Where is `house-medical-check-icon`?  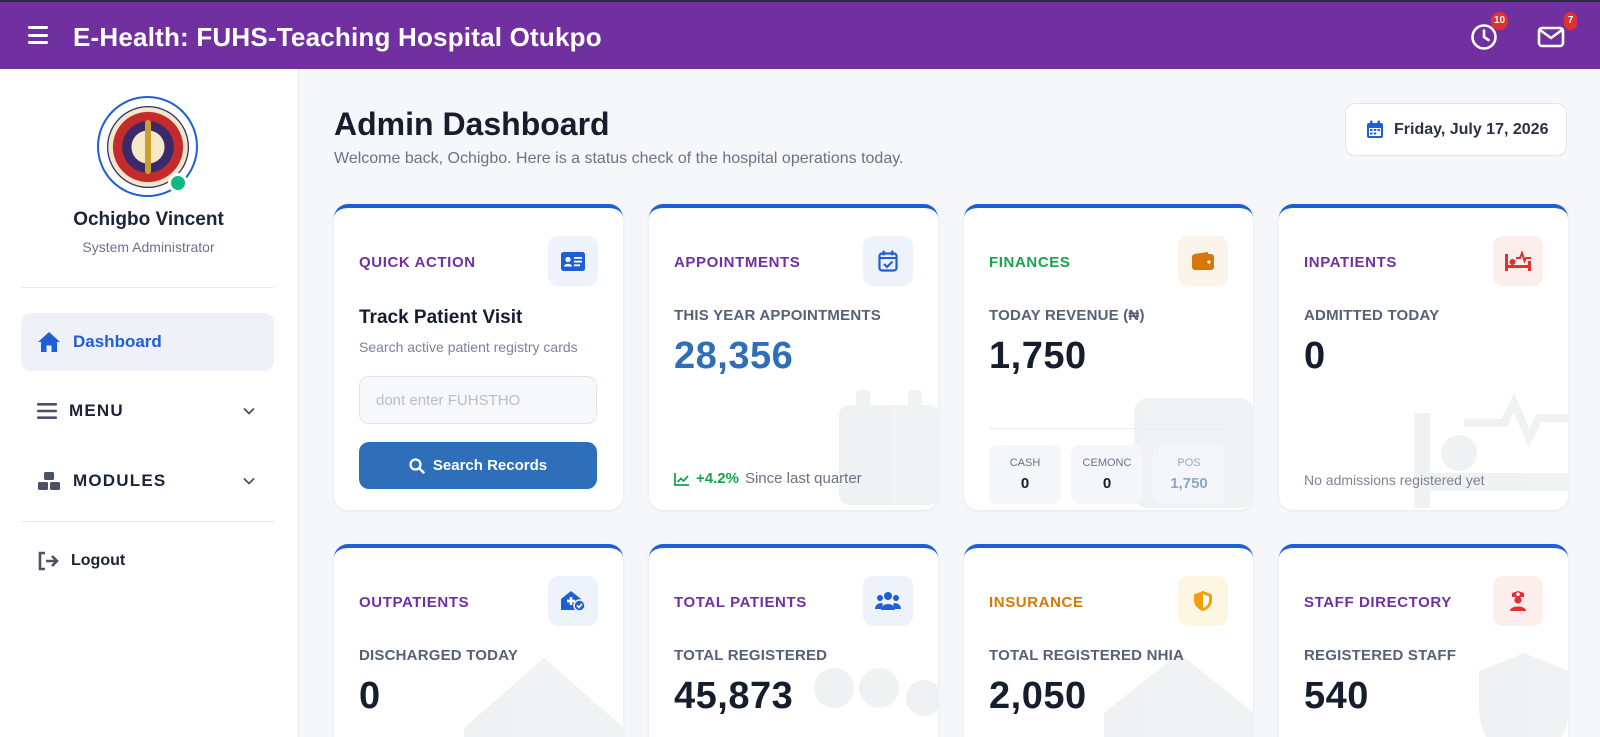
house-medical-check-icon is located at coordinates (573, 601).